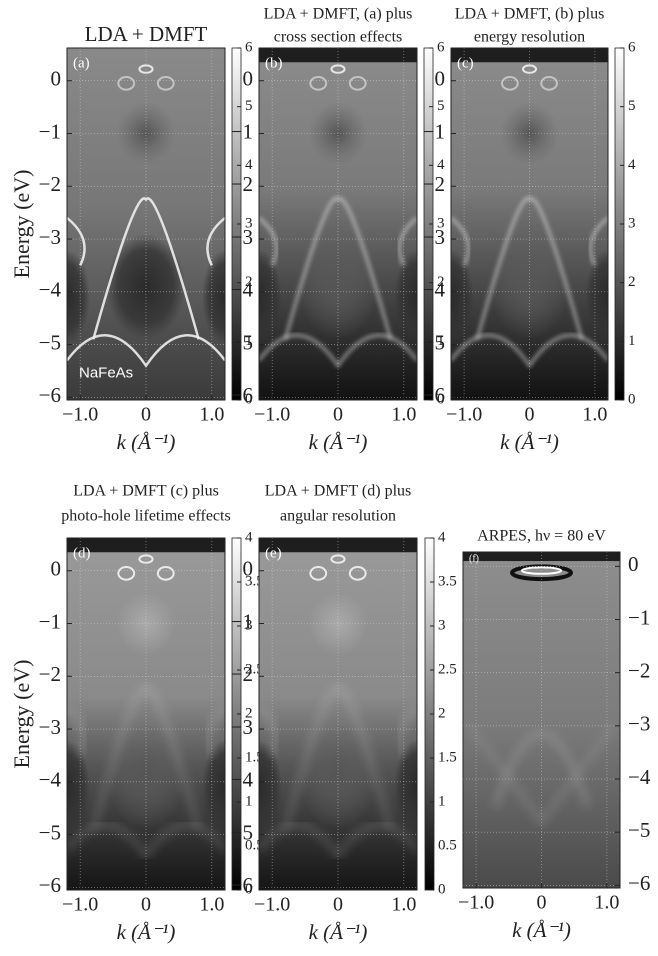 This screenshot has height=956, width=658. Describe the element at coordinates (274, 63) in the screenshot. I see `panel-label: (b)` at that location.